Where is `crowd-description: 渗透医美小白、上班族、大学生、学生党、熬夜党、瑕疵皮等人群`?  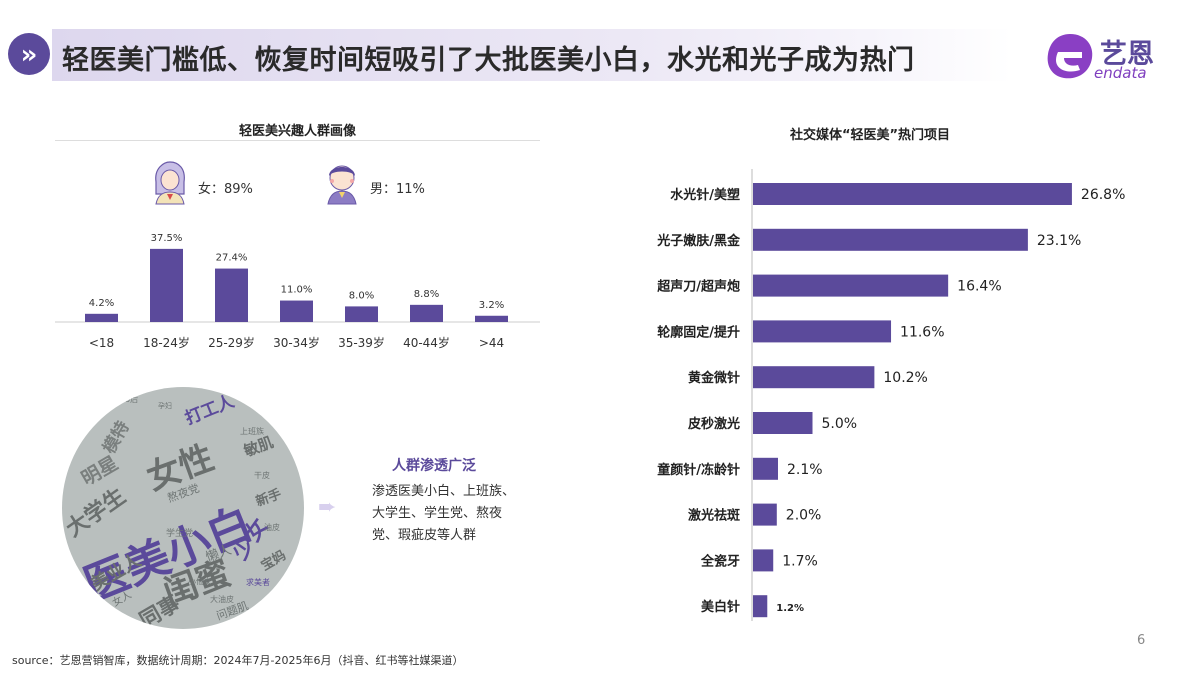 crowd-description: 渗透医美小白、上班族、大学生、学生党、熬夜党、瑕疵皮等人群 is located at coordinates (444, 513).